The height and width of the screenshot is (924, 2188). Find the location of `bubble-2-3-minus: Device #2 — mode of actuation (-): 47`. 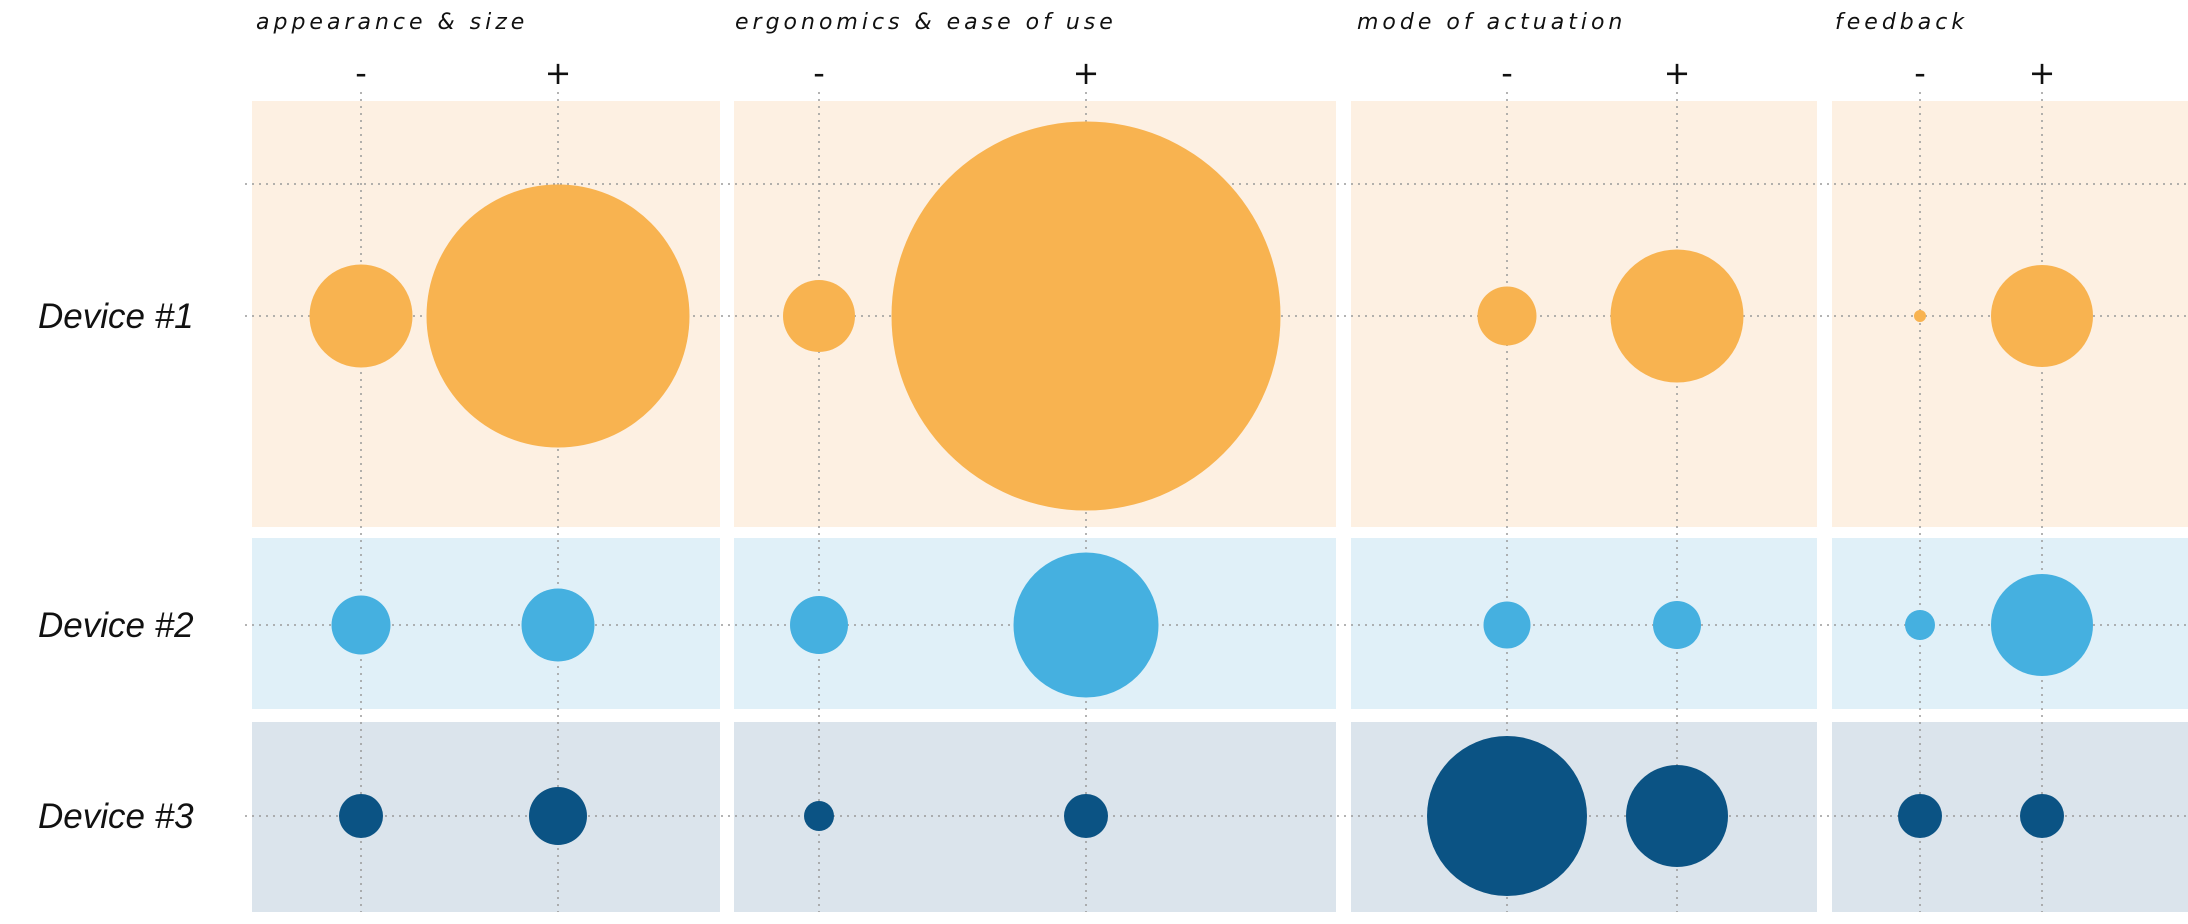

bubble-2-3-minus: Device #2 — mode of actuation (-): 47 is located at coordinates (1507, 625).